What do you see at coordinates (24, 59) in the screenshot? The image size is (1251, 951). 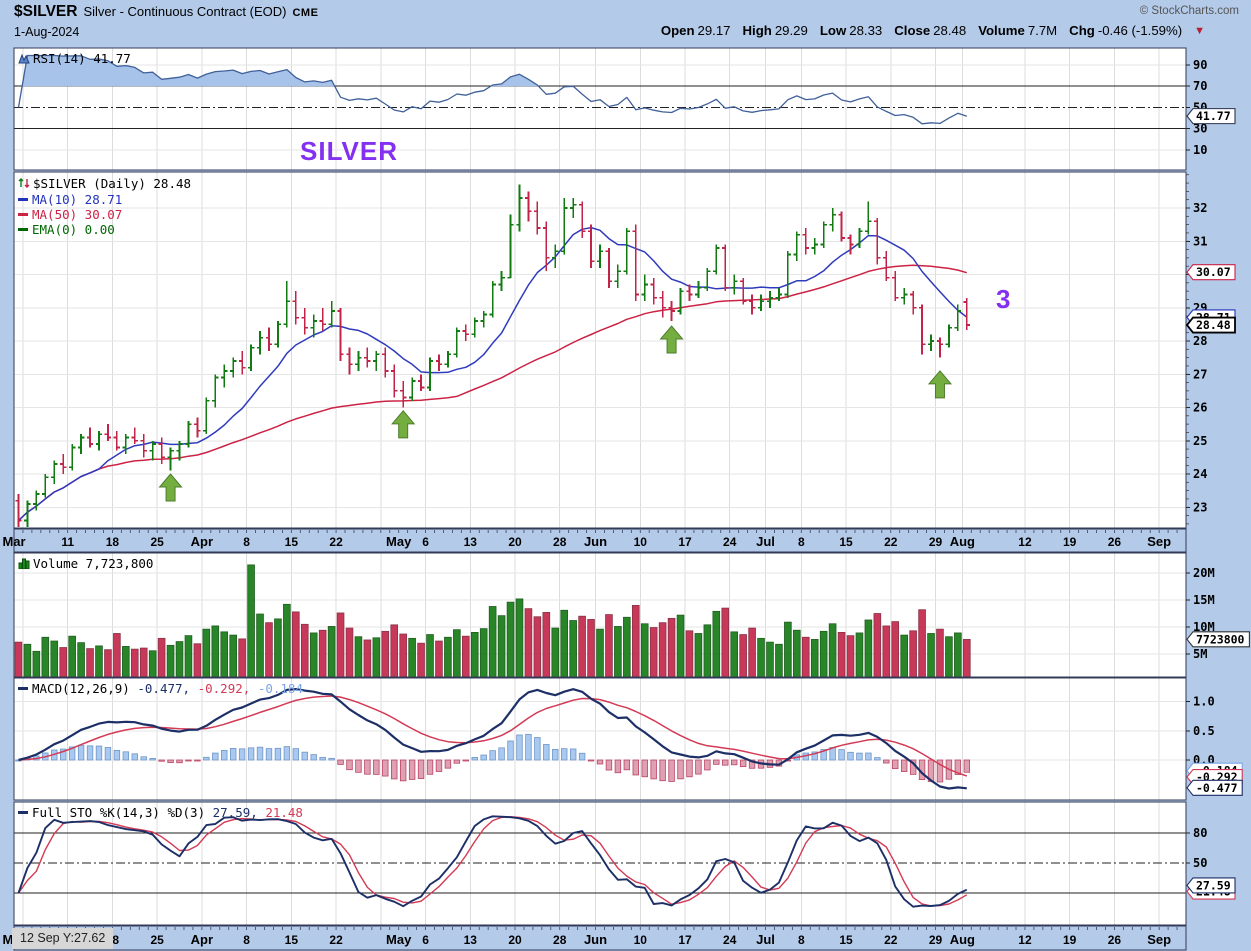 I see `rsi-icon` at bounding box center [24, 59].